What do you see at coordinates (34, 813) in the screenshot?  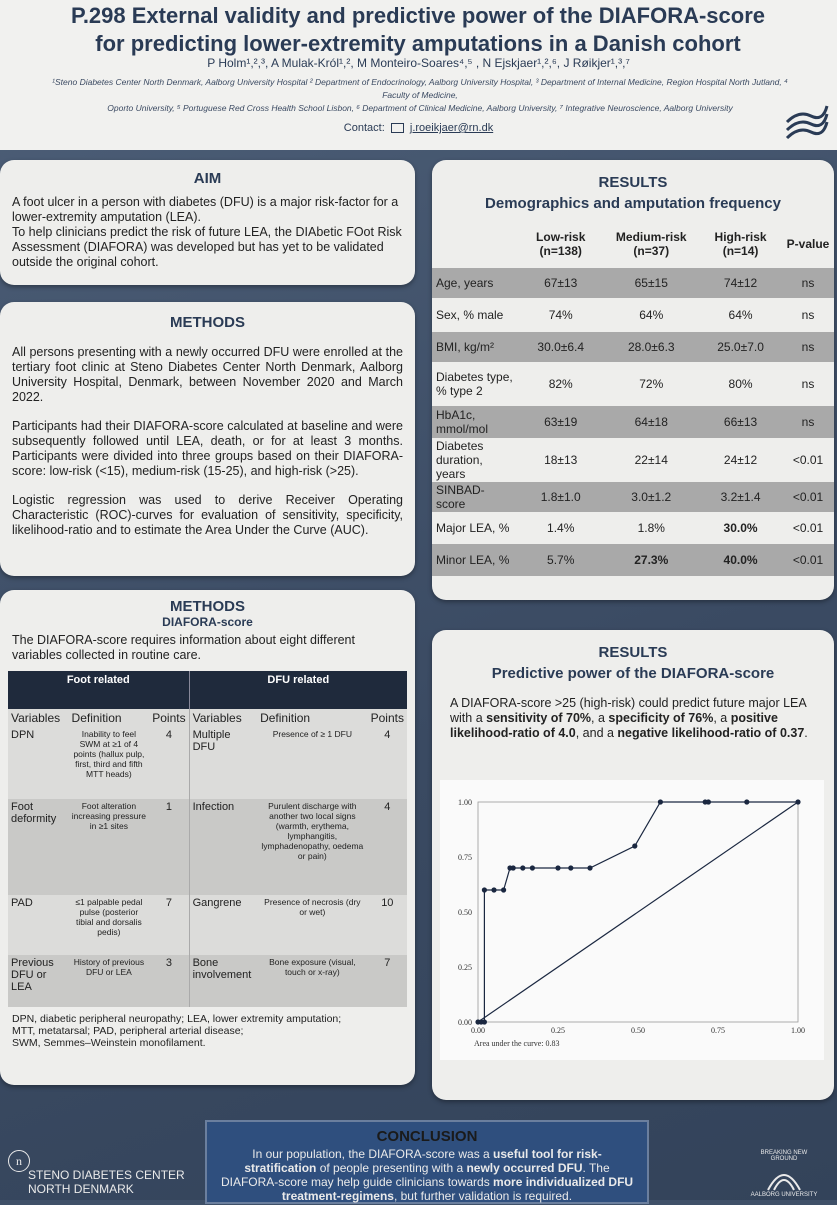 I see `variable-cell: Foot deformity` at bounding box center [34, 813].